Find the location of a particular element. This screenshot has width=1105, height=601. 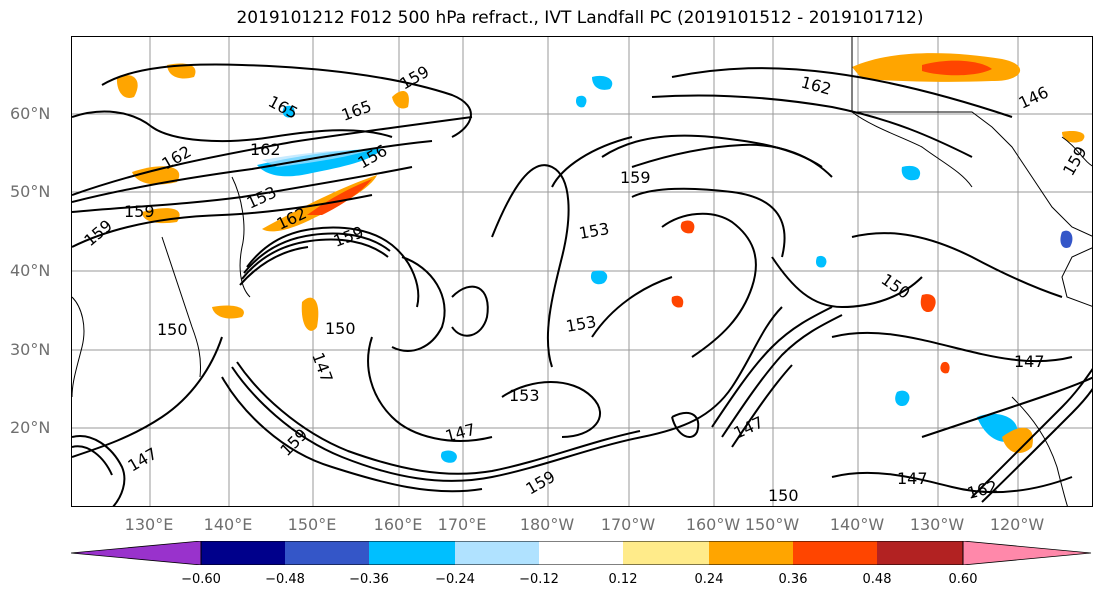

lon-label-130e: 130°E is located at coordinates (149, 524).